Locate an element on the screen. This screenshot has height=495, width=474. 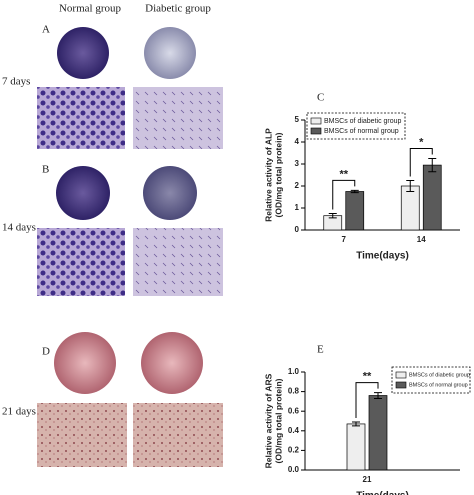
y-tick-label: 3 is located at coordinates (297, 163).